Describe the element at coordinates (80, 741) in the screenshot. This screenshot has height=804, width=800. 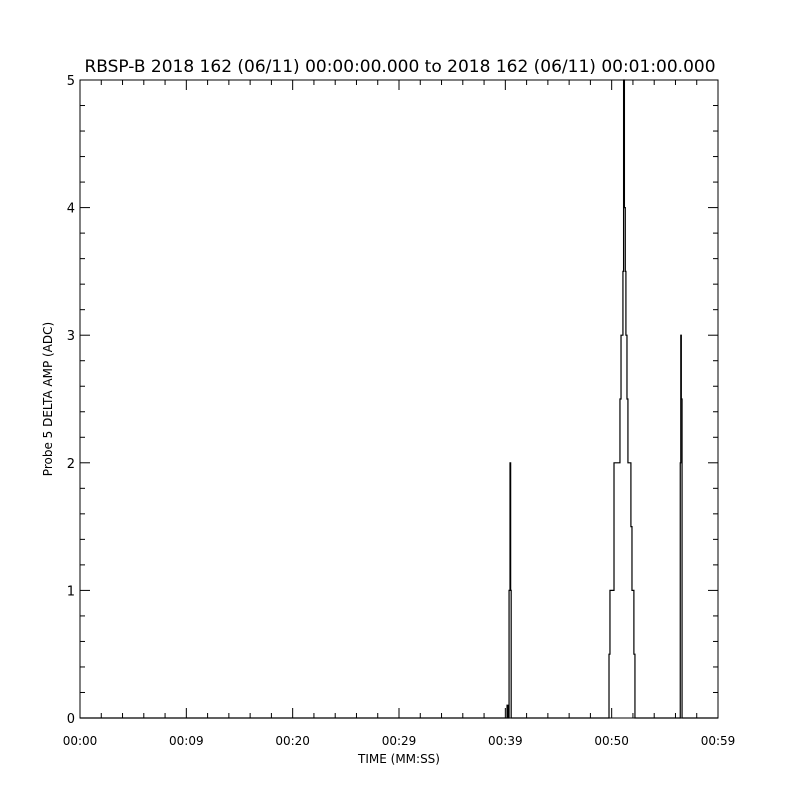
I see `x-tick-label: 00:00` at that location.